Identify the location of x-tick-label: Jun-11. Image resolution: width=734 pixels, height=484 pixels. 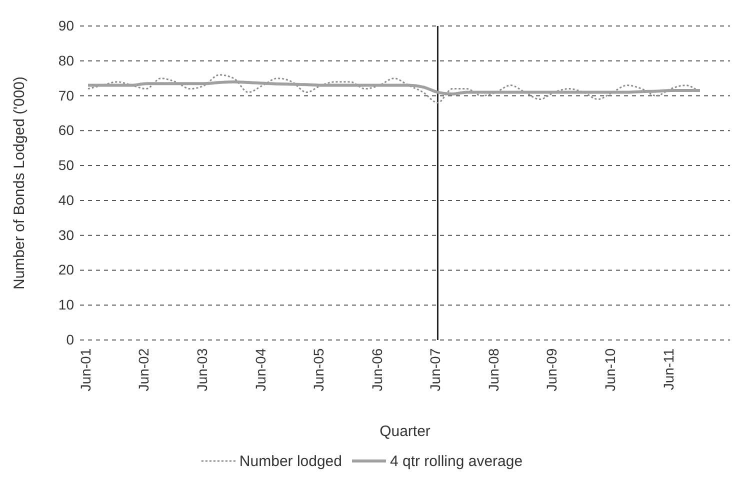
(668, 369).